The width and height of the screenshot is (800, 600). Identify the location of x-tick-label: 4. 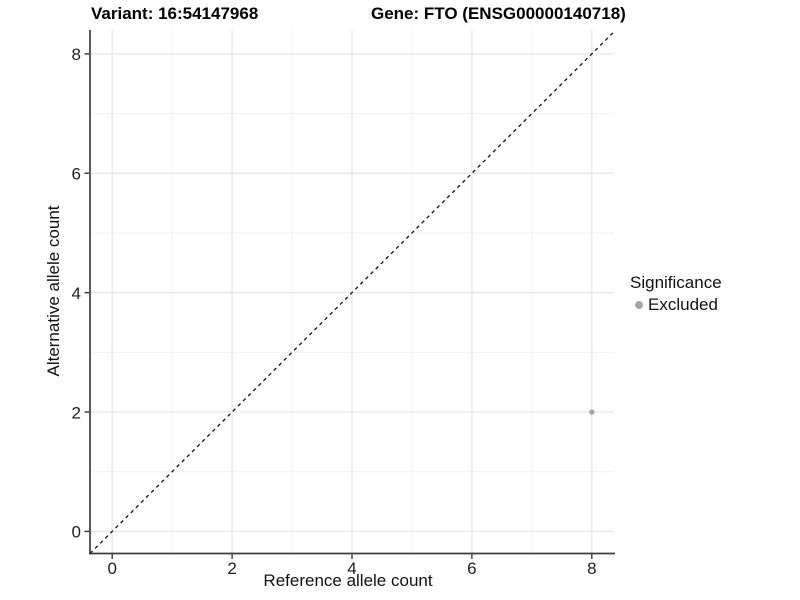
(351, 568).